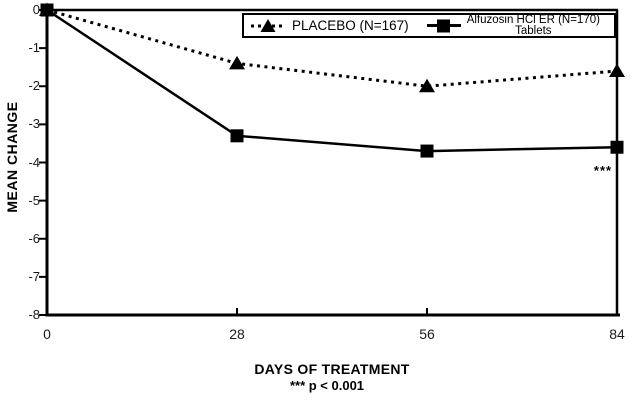 The width and height of the screenshot is (633, 401). Describe the element at coordinates (34, 48) in the screenshot. I see `y-tick-label: -1` at that location.